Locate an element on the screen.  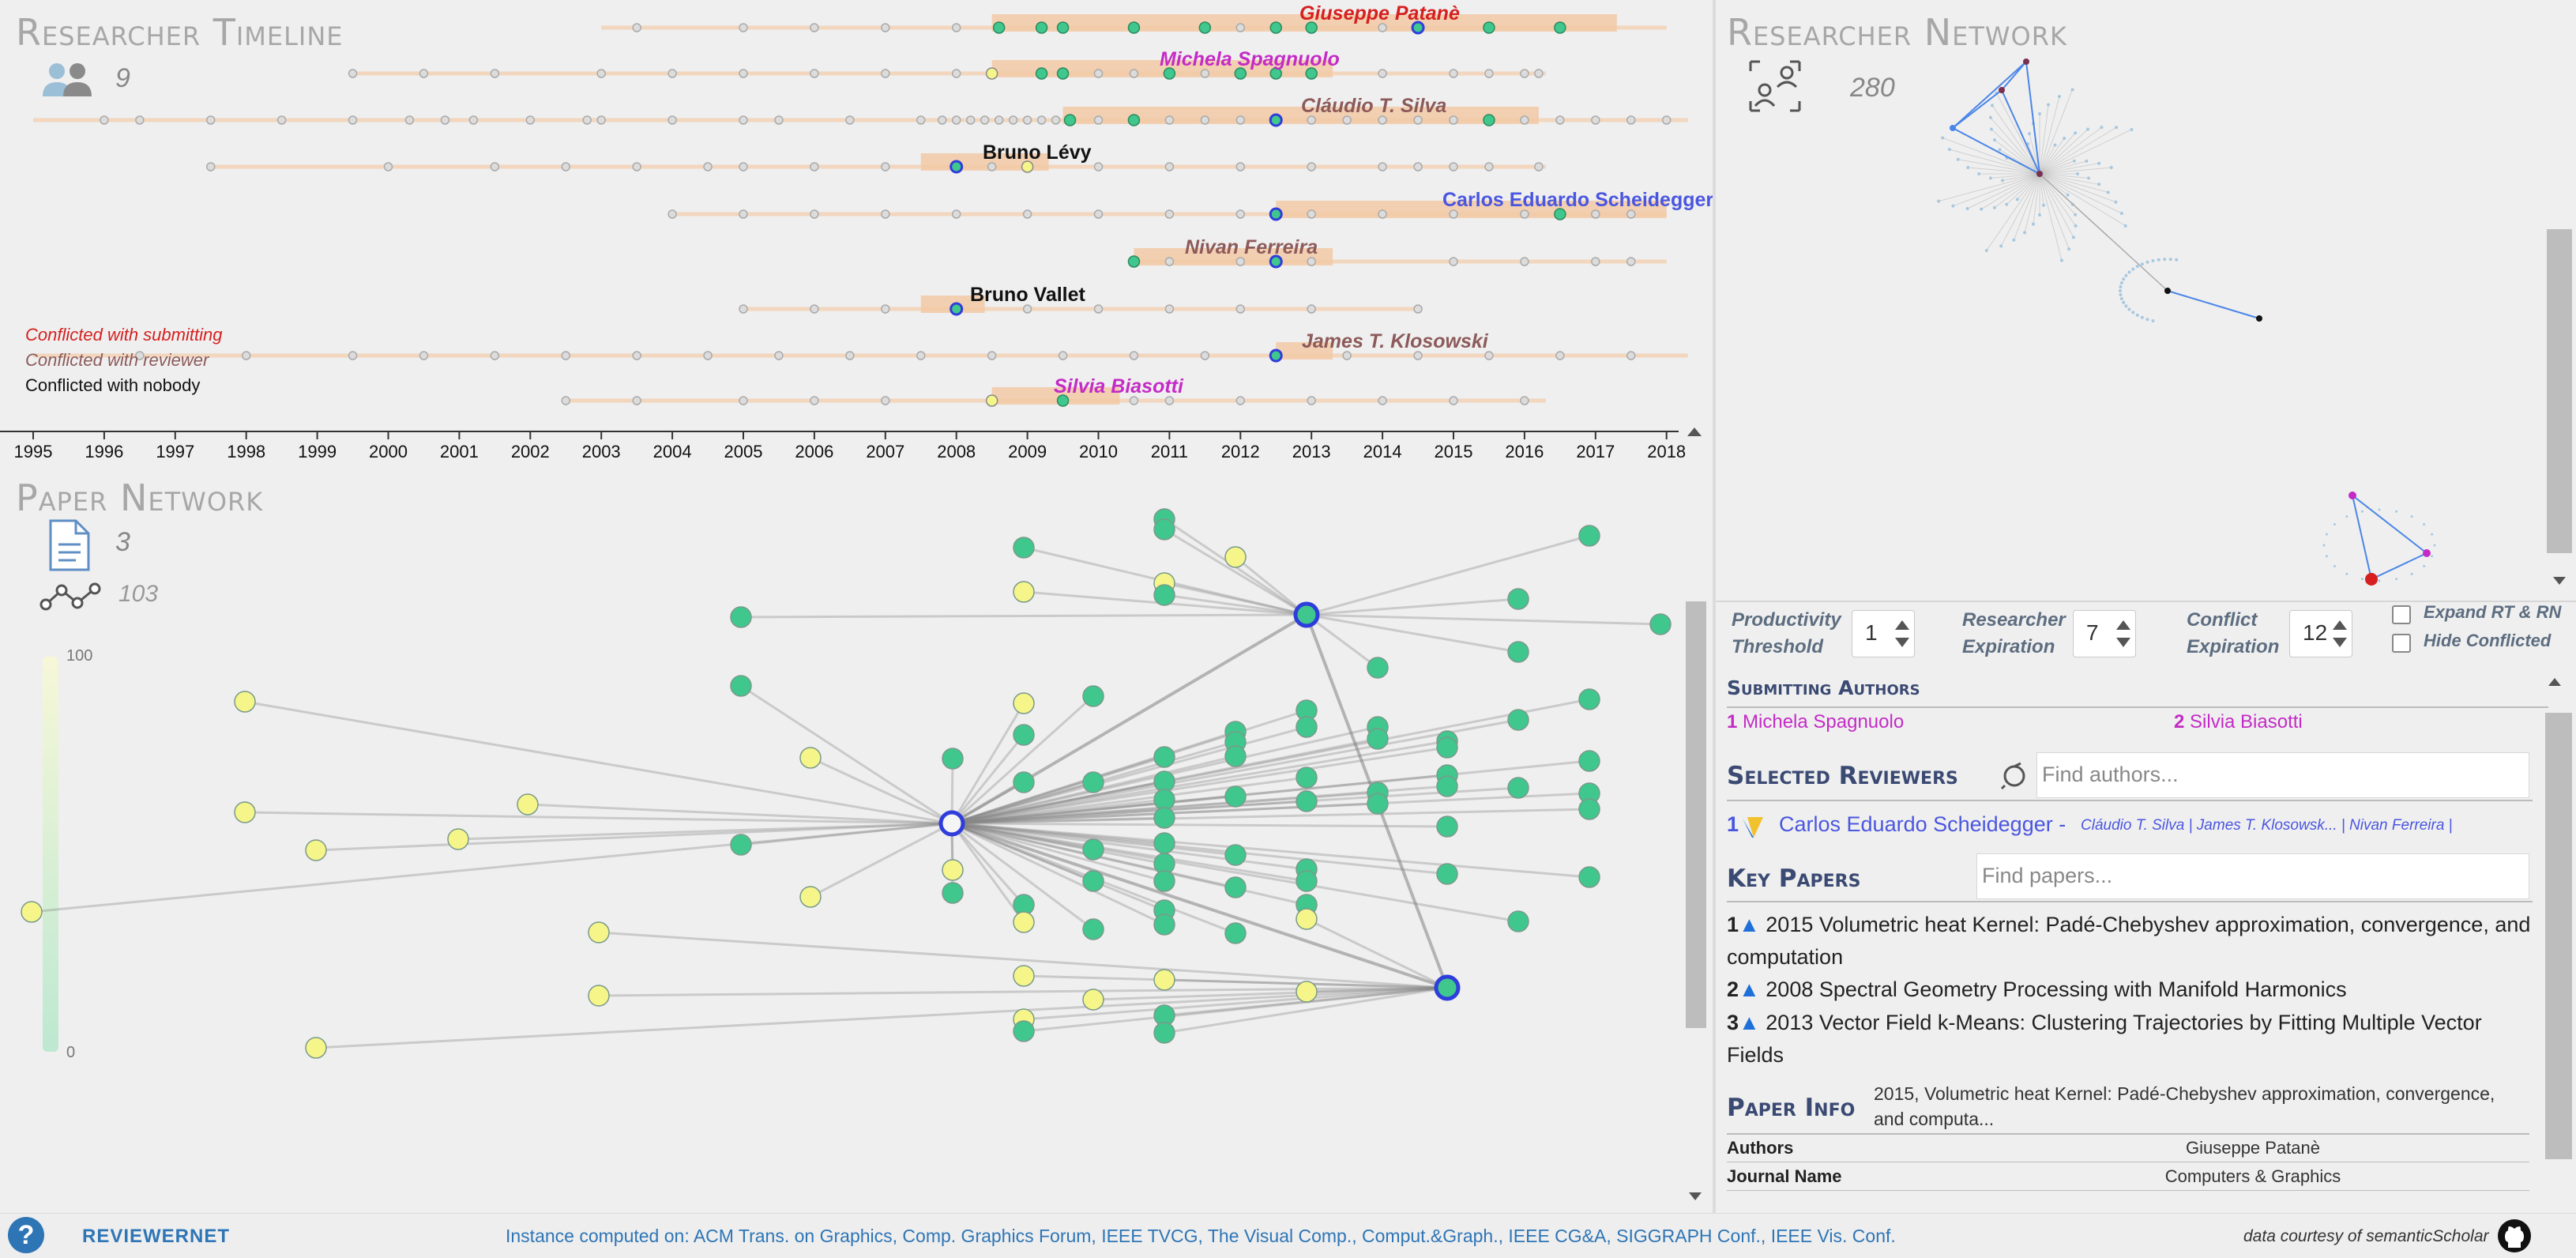
submitting-author: 1 Michela Spagnuolo is located at coordinates (1816, 722).